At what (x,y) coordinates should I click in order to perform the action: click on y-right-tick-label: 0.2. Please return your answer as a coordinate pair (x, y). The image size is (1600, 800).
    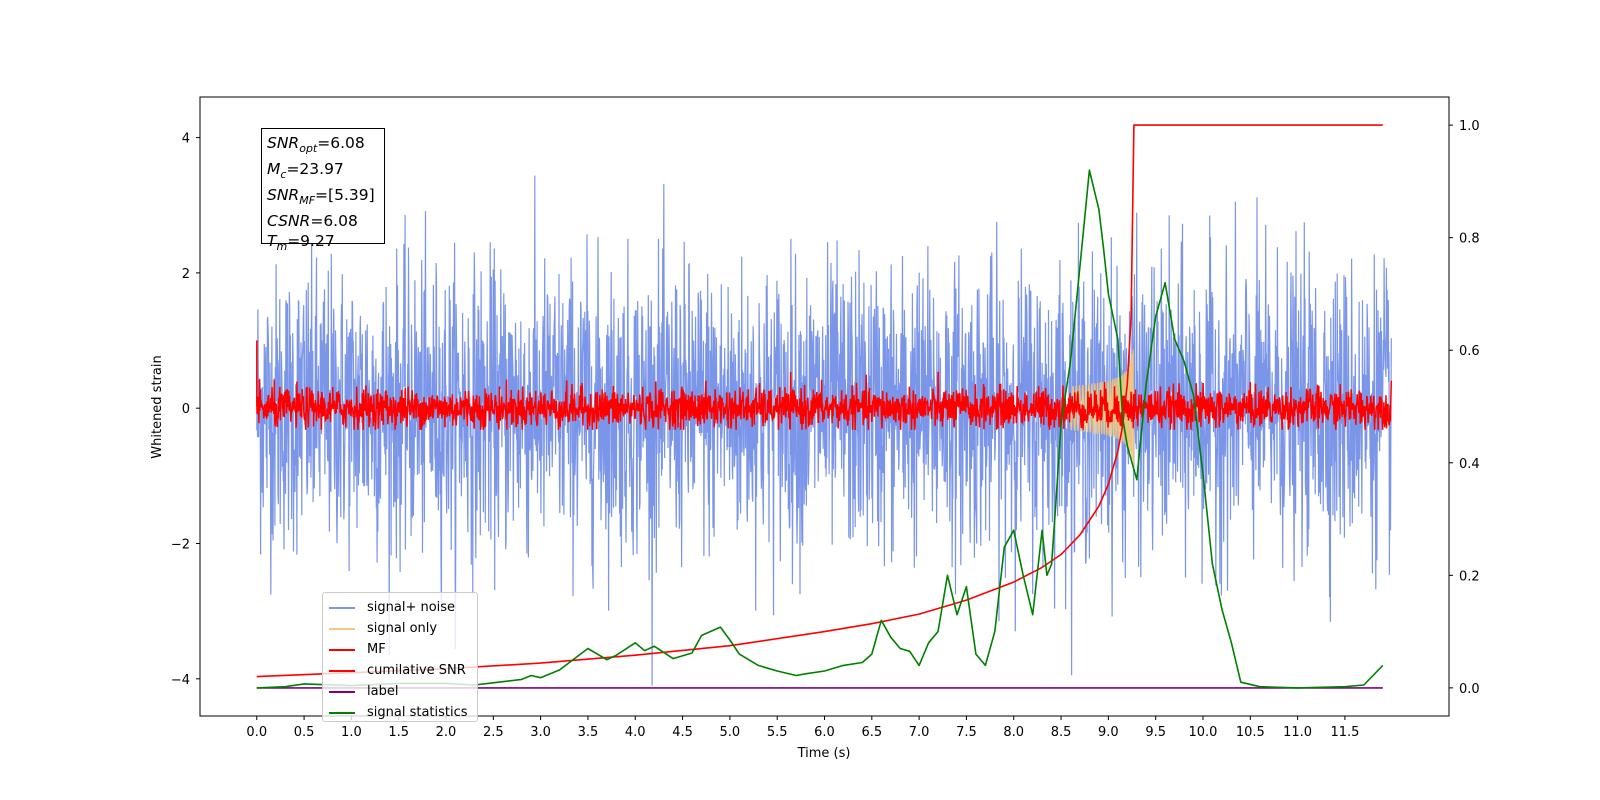
    Looking at the image, I should click on (1469, 576).